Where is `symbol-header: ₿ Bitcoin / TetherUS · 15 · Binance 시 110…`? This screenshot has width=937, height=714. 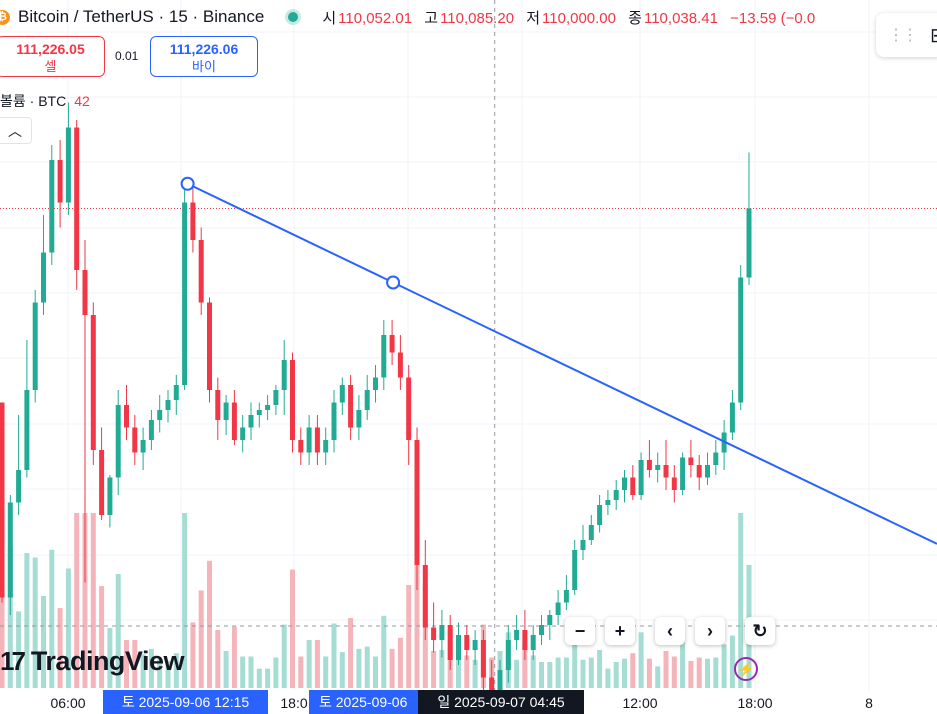 symbol-header: ₿ Bitcoin / TetherUS · 15 · Binance 시 110… is located at coordinates (407, 17).